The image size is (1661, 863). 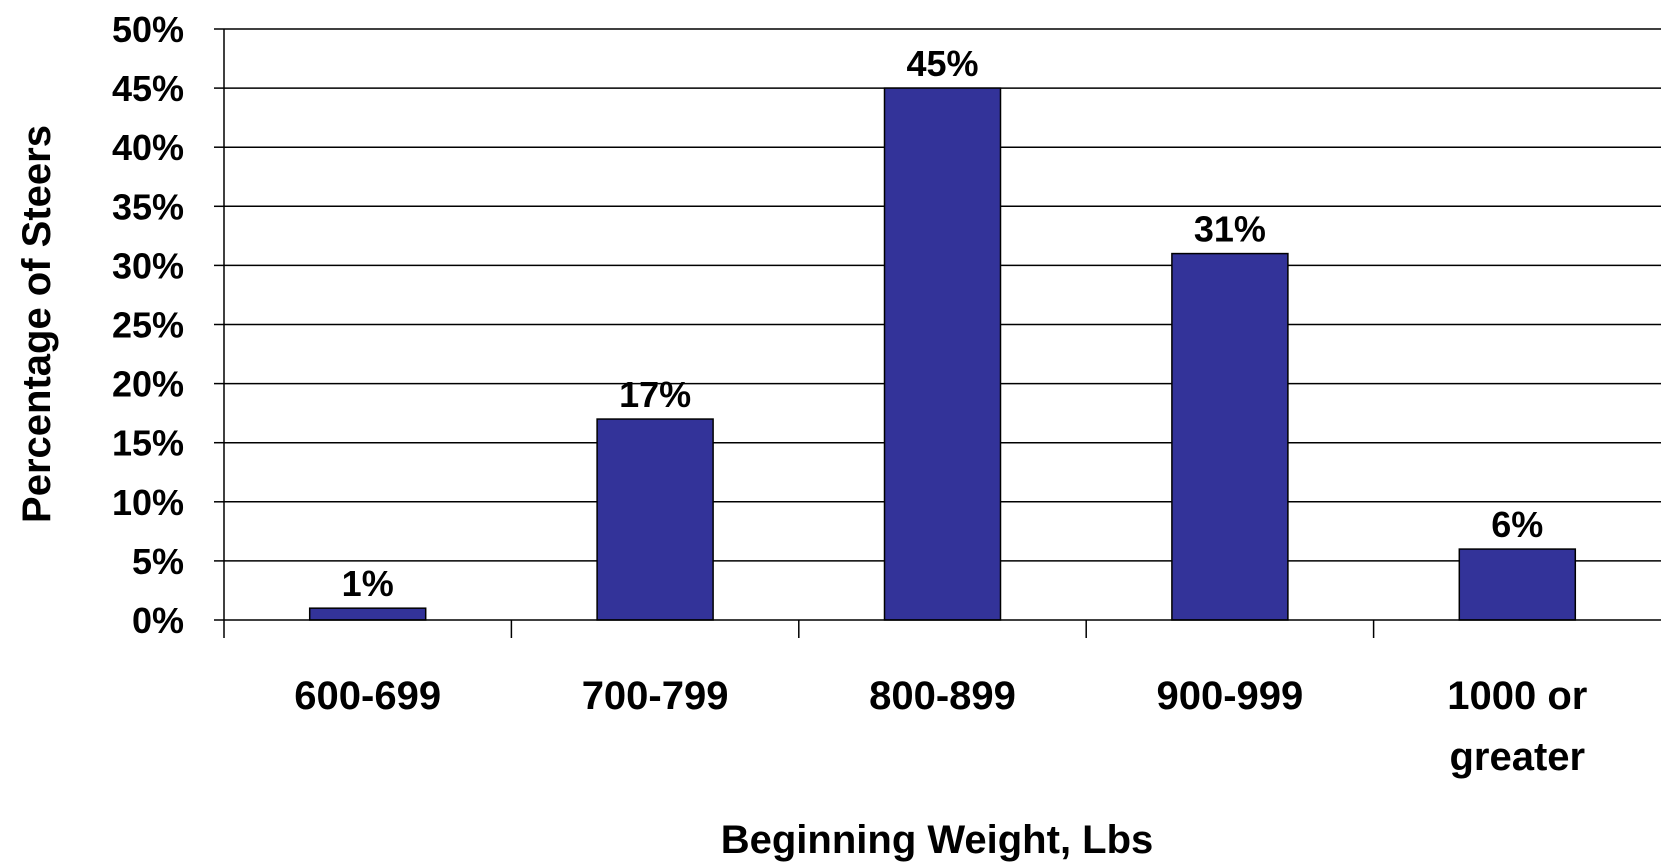 I want to click on y-axis-title: Percentage of Steers, so click(x=37, y=324).